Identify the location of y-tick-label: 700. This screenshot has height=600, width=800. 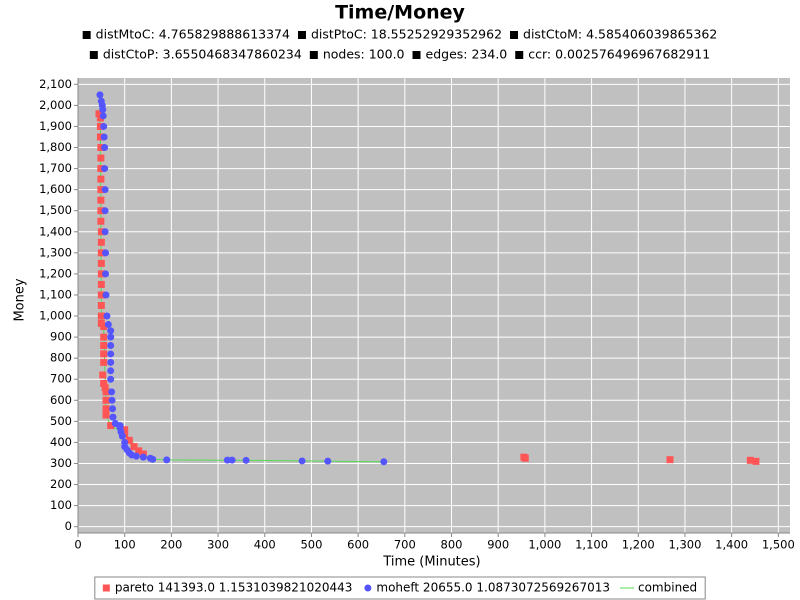
(61, 379).